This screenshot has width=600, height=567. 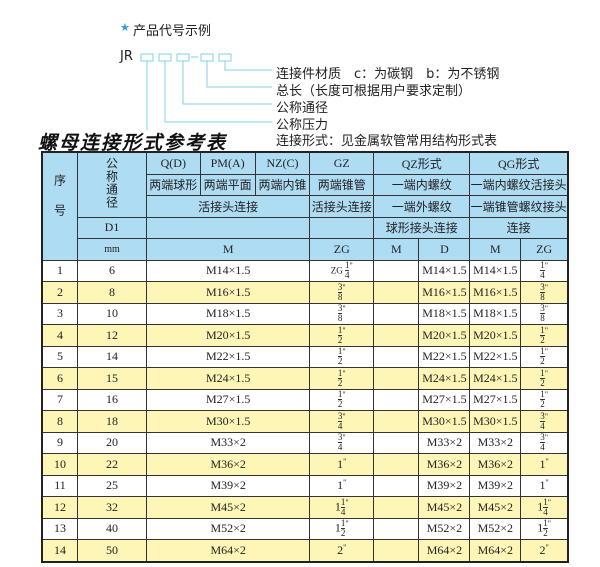 I want to click on cell-qg-zg: 2", so click(x=544, y=550).